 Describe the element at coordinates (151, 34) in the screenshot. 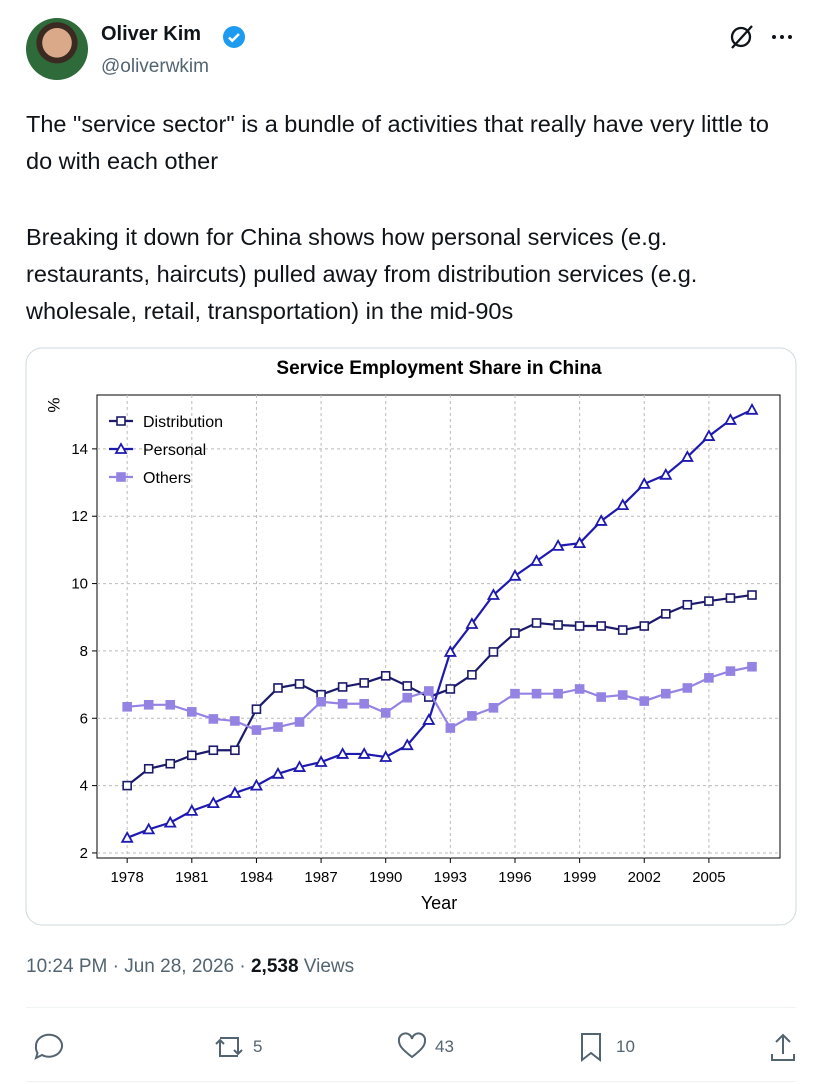

I see `author-name: Oliver Kim` at that location.